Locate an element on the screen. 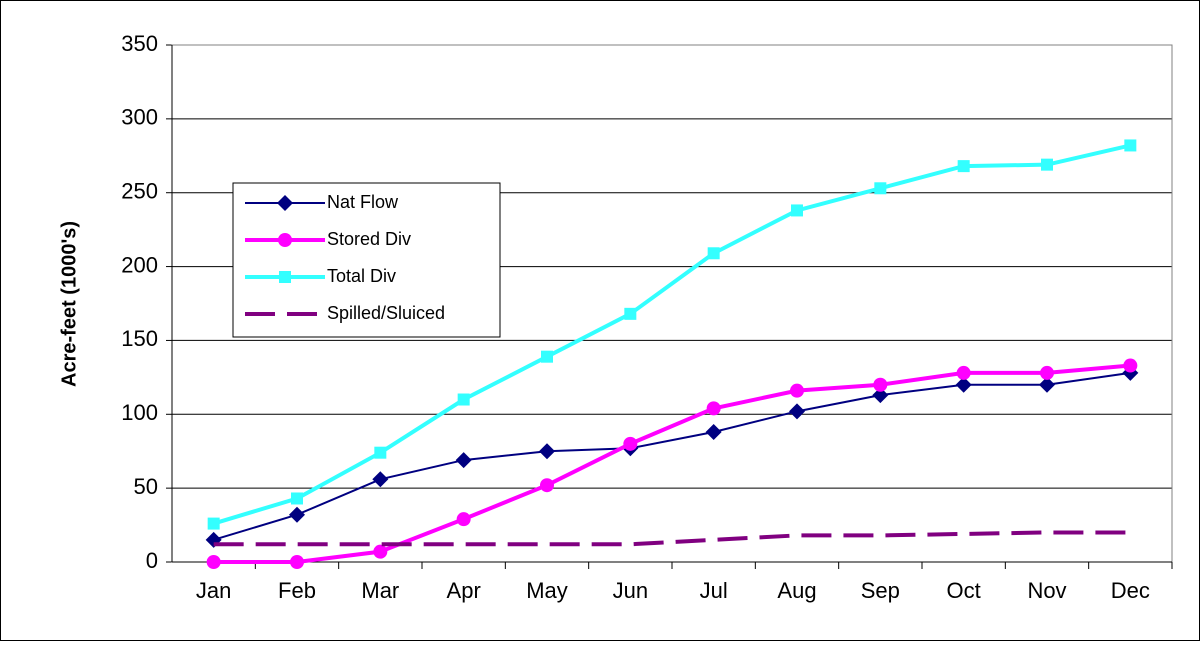 This screenshot has height=647, width=1201. y-tick-label: 100 is located at coordinates (139, 412).